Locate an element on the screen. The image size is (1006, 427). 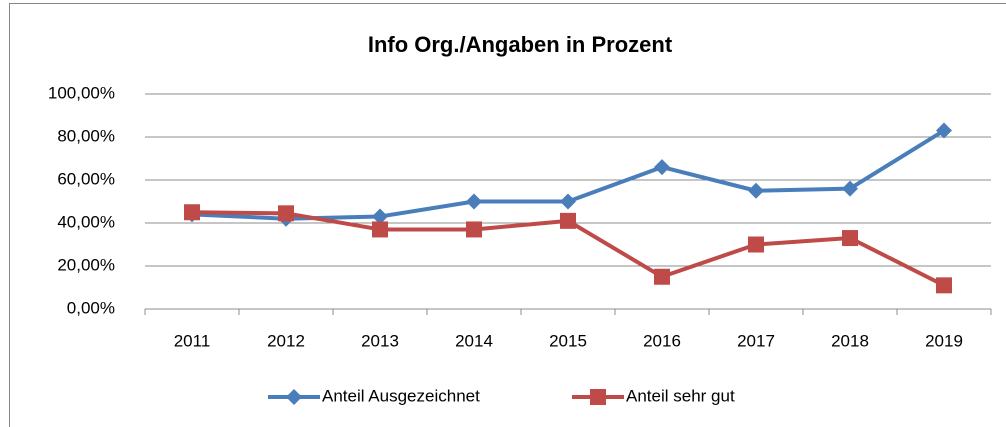
x-tick-label: 2019 is located at coordinates (944, 340).